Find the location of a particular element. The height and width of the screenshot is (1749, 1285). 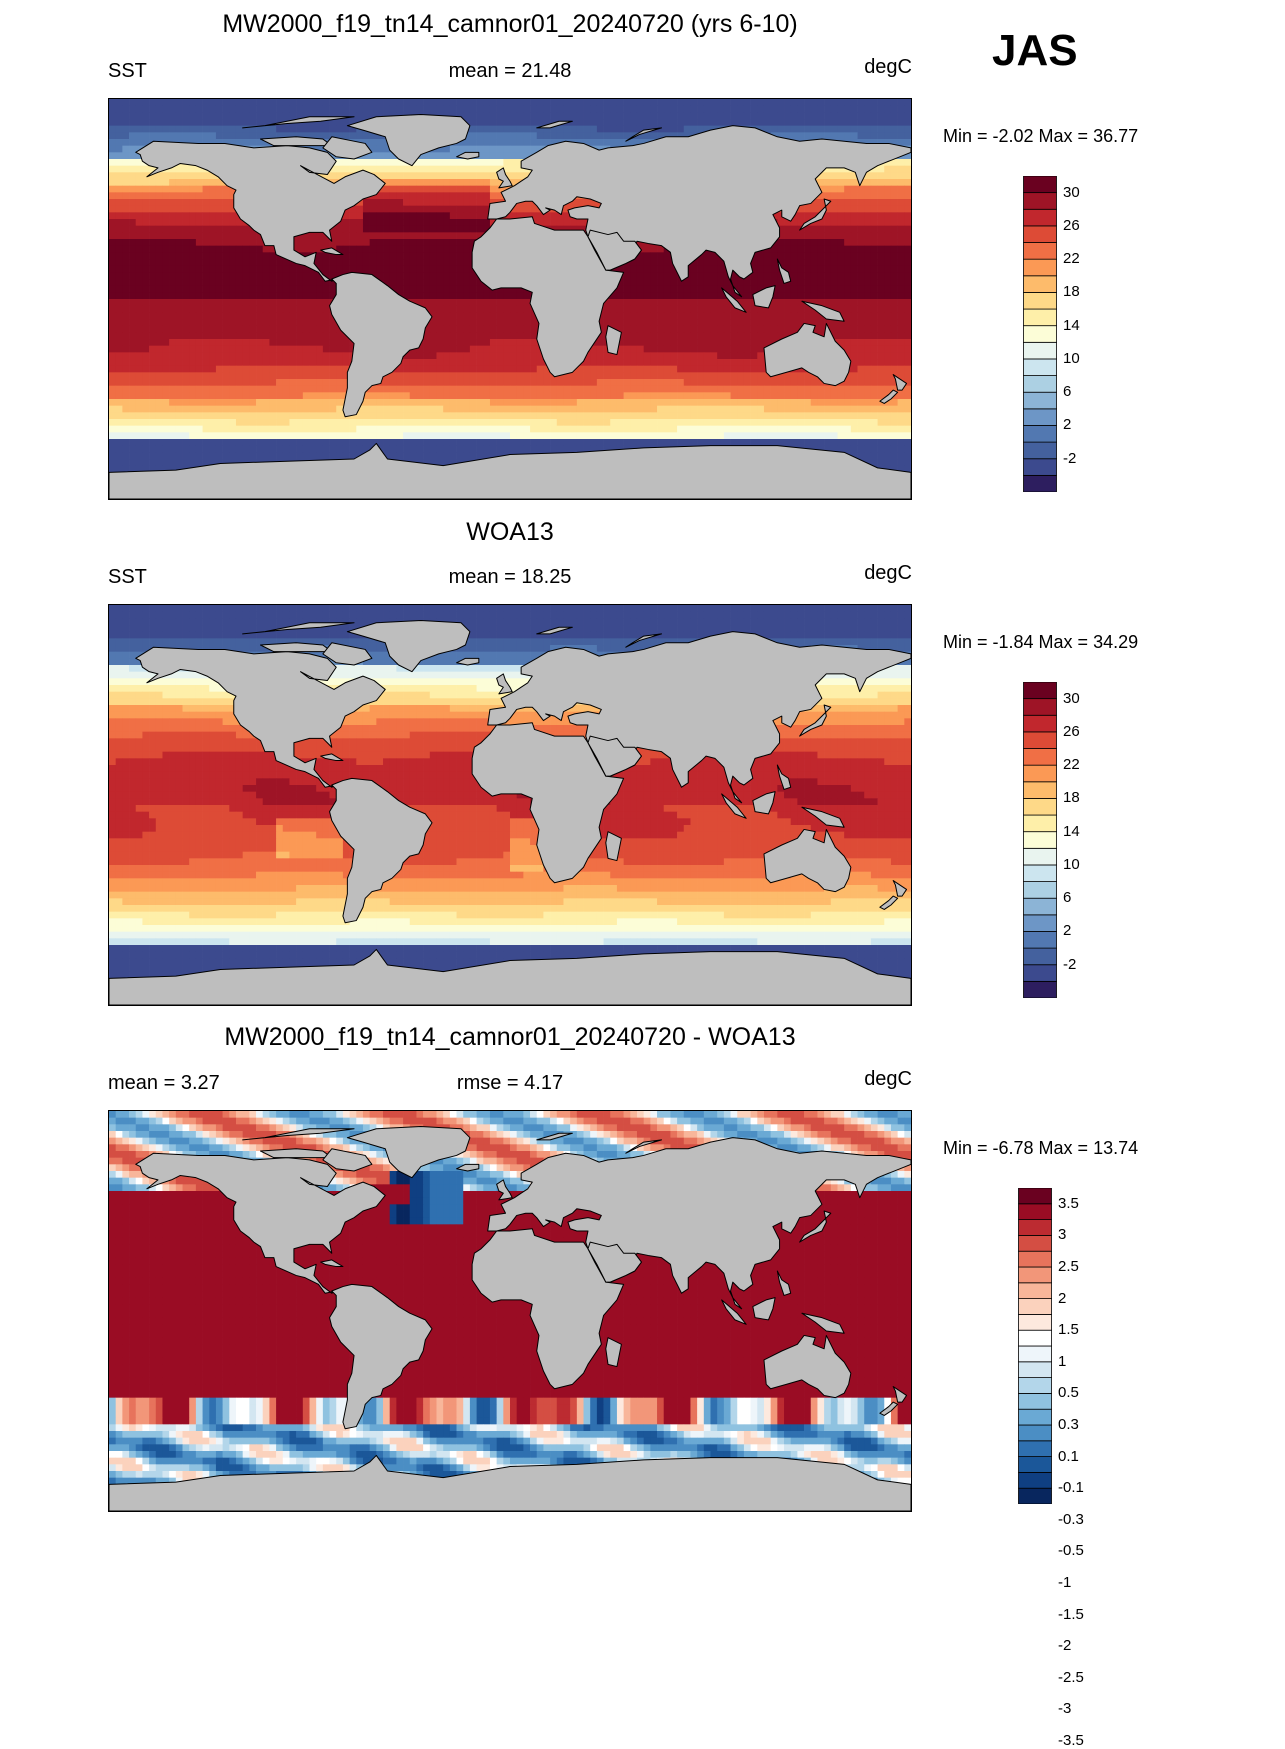

panel-3-rmse: rmse = 4.17 is located at coordinates (510, 1083).